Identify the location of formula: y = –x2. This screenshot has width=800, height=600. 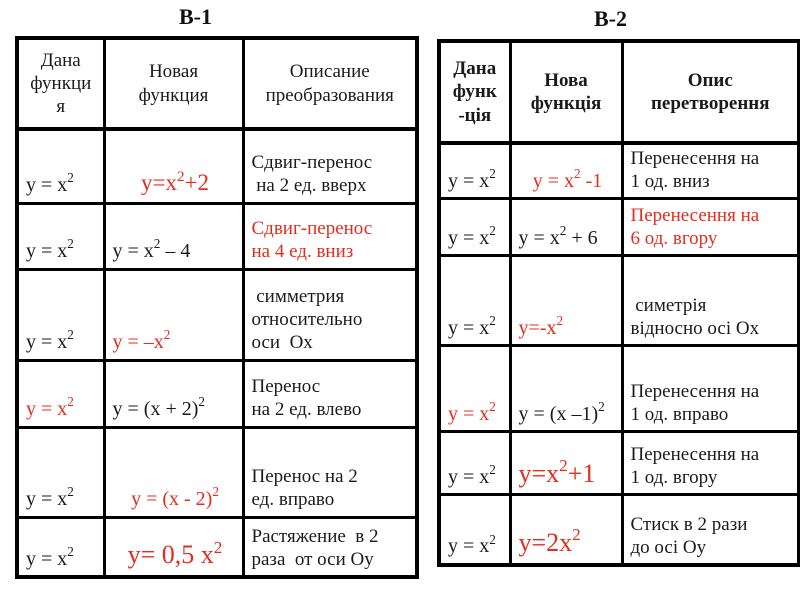
(141, 340).